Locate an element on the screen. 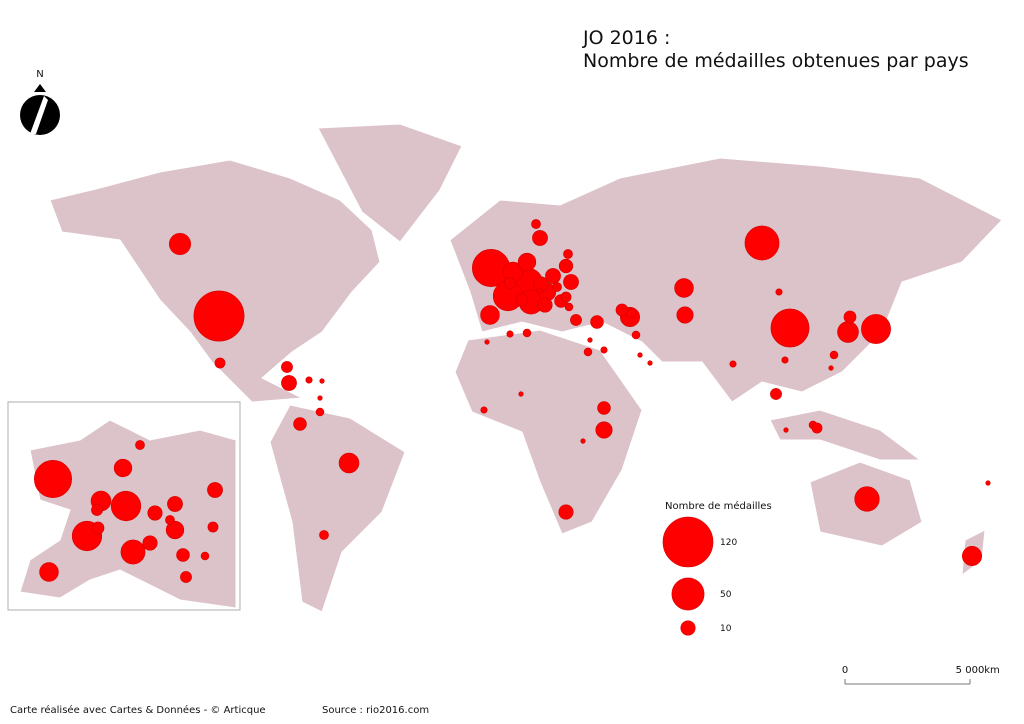 The width and height of the screenshot is (1024, 724). legend-label: 120 is located at coordinates (728, 543).